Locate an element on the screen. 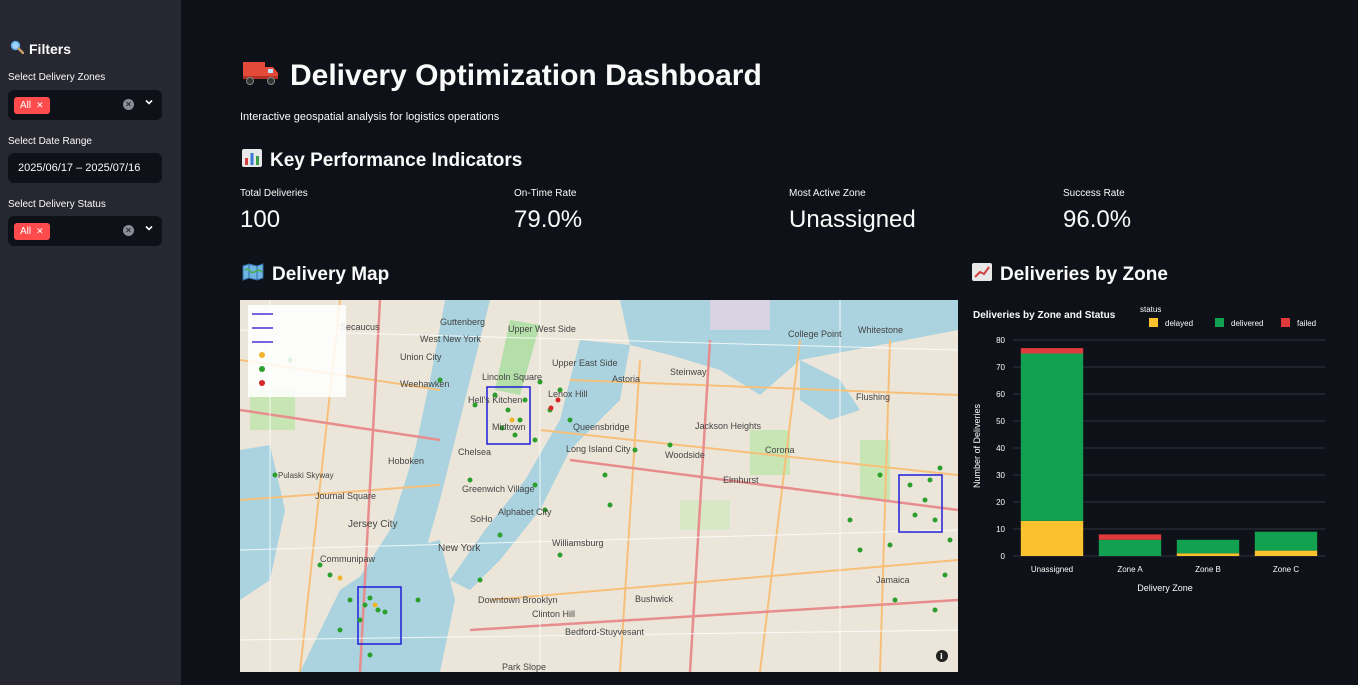 This screenshot has height=685, width=1358. y-tick-label: 40 is located at coordinates (1000, 448).